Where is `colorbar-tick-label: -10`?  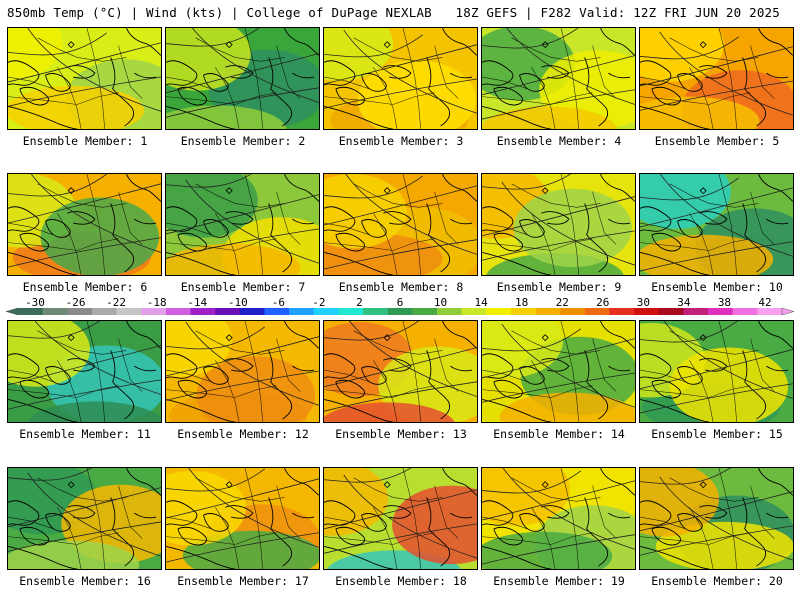 colorbar-tick-label: -10 is located at coordinates (238, 302).